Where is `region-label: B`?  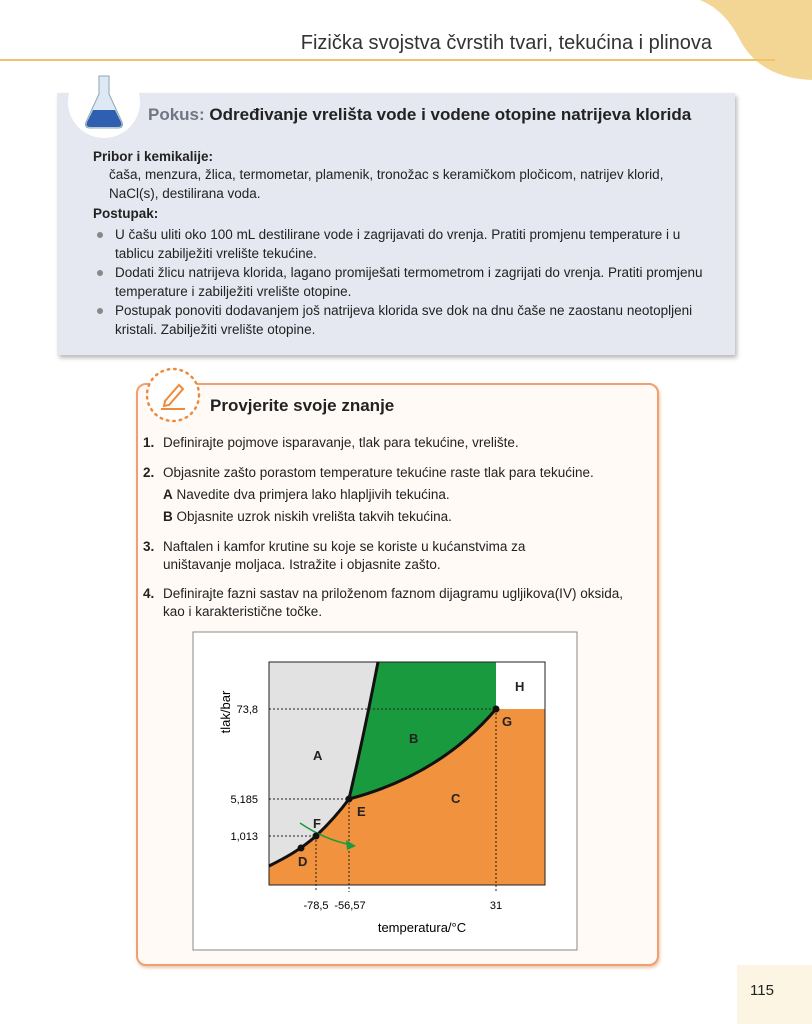
region-label: B is located at coordinates (413, 738).